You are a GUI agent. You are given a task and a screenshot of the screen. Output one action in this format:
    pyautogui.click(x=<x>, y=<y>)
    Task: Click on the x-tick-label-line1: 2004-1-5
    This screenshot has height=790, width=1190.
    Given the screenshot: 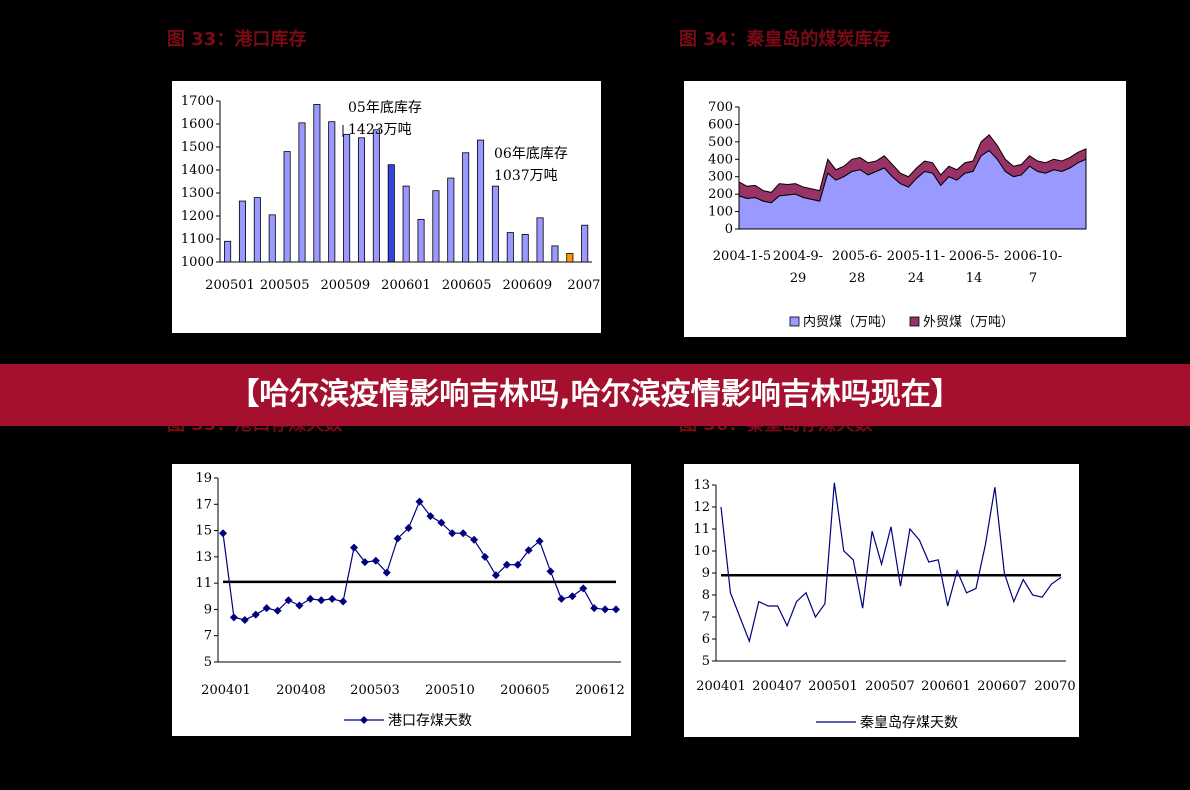 What is the action you would take?
    pyautogui.click(x=742, y=256)
    